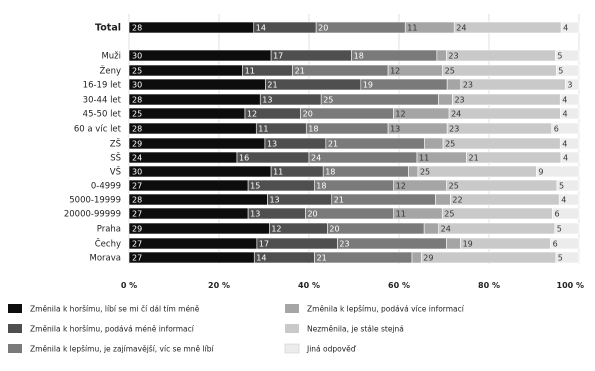  What do you see at coordinates (556, 129) in the screenshot?
I see `data-label: 6` at bounding box center [556, 129].